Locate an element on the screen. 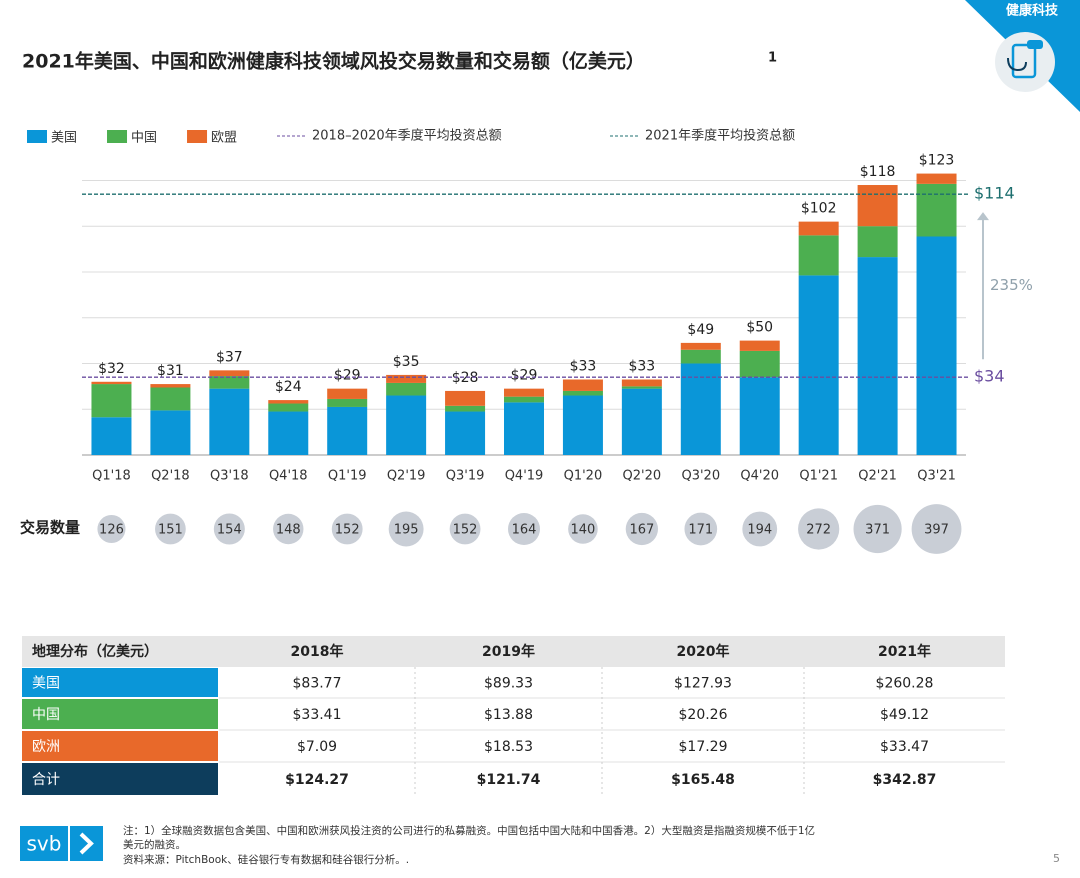 This screenshot has height=878, width=1080. x-tick-label: Q4'20 is located at coordinates (759, 476).